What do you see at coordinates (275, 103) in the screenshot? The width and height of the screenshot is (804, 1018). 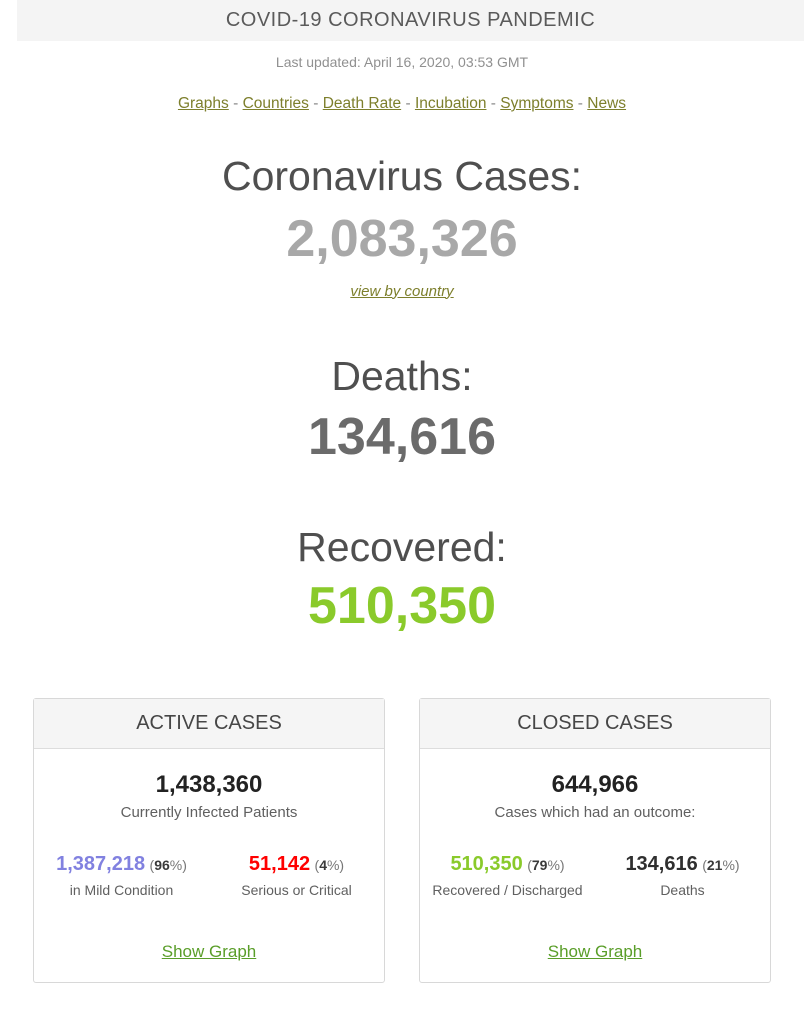 I see `nav-link-countries: Countries` at bounding box center [275, 103].